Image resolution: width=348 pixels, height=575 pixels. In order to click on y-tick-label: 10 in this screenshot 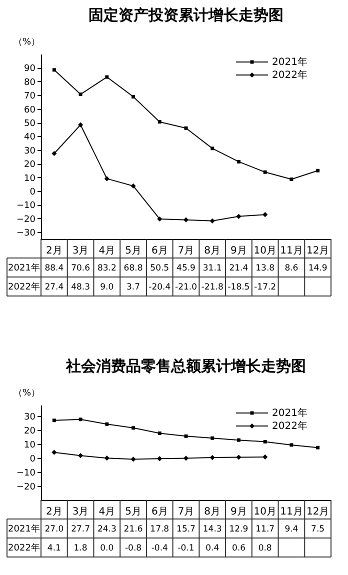, I will do `click(30, 179)`.